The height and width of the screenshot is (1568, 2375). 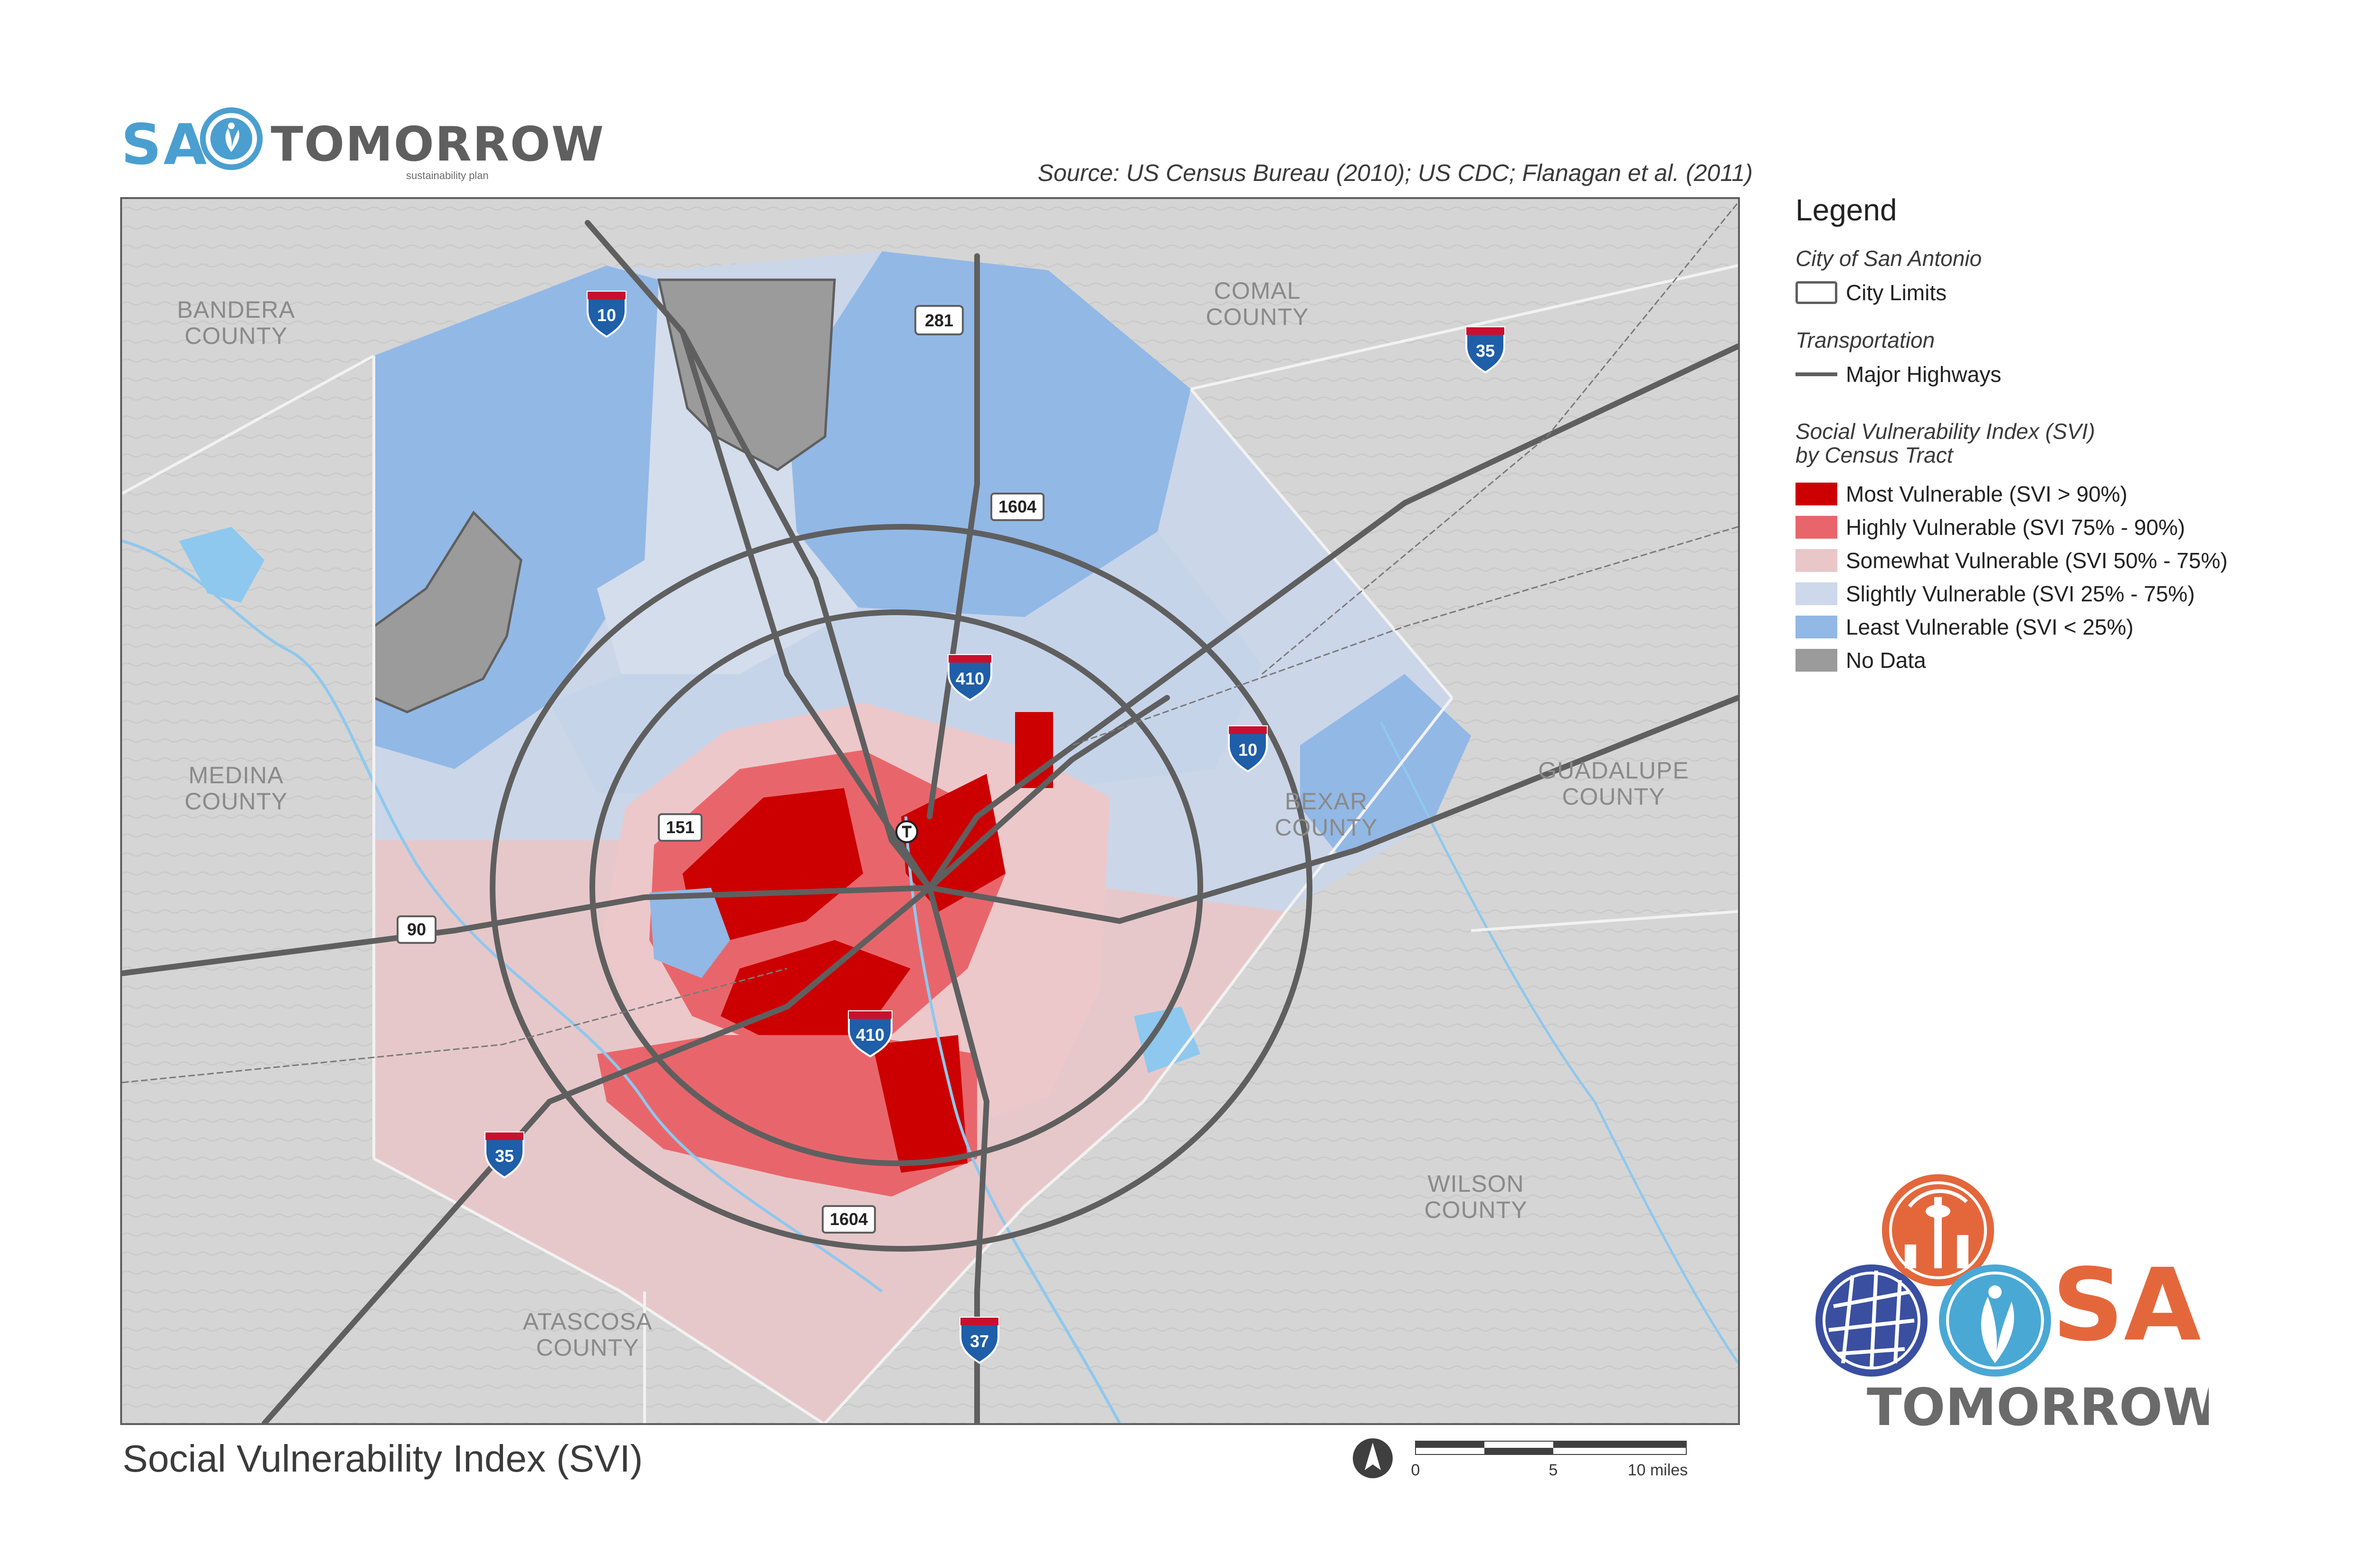 I want to click on county-label-bandera: BANDERA, so click(x=236, y=309).